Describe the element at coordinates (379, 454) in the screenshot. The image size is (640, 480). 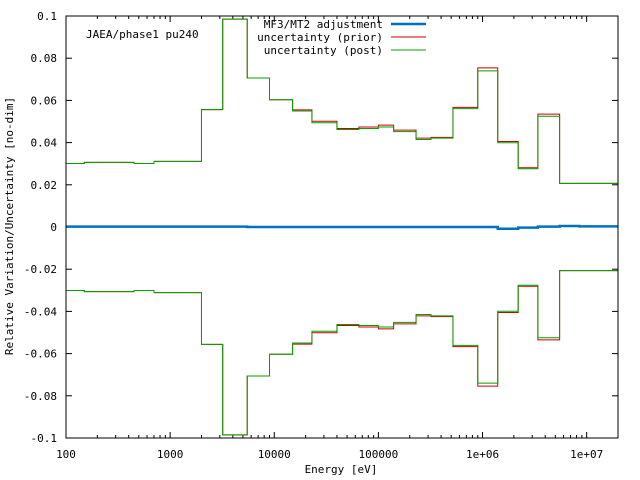
I see `x-tick-label: 100000` at that location.